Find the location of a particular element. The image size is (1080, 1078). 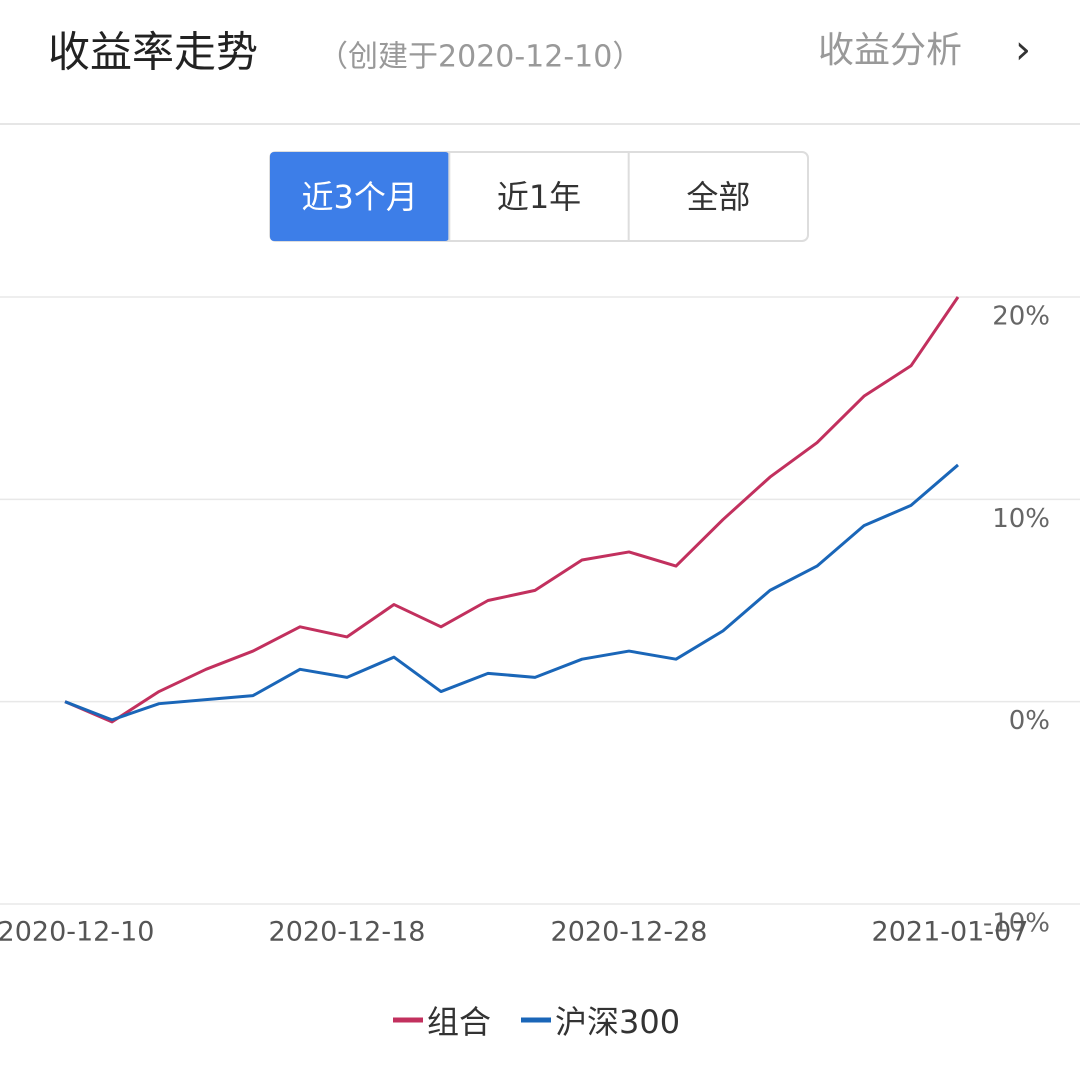

y-tick-label: 20% is located at coordinates (1021, 317).